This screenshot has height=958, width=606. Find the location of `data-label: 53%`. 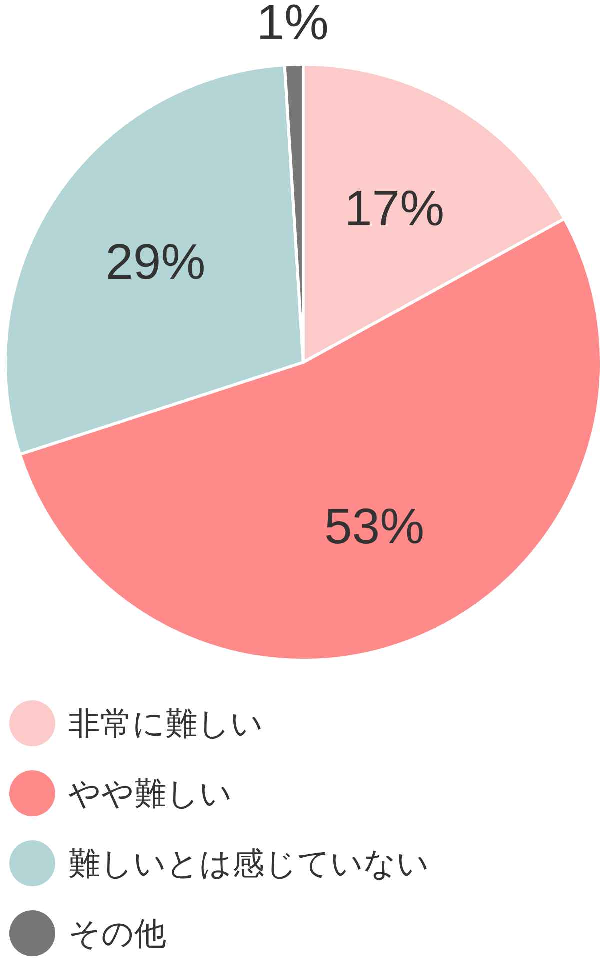

data-label: 53% is located at coordinates (374, 526).